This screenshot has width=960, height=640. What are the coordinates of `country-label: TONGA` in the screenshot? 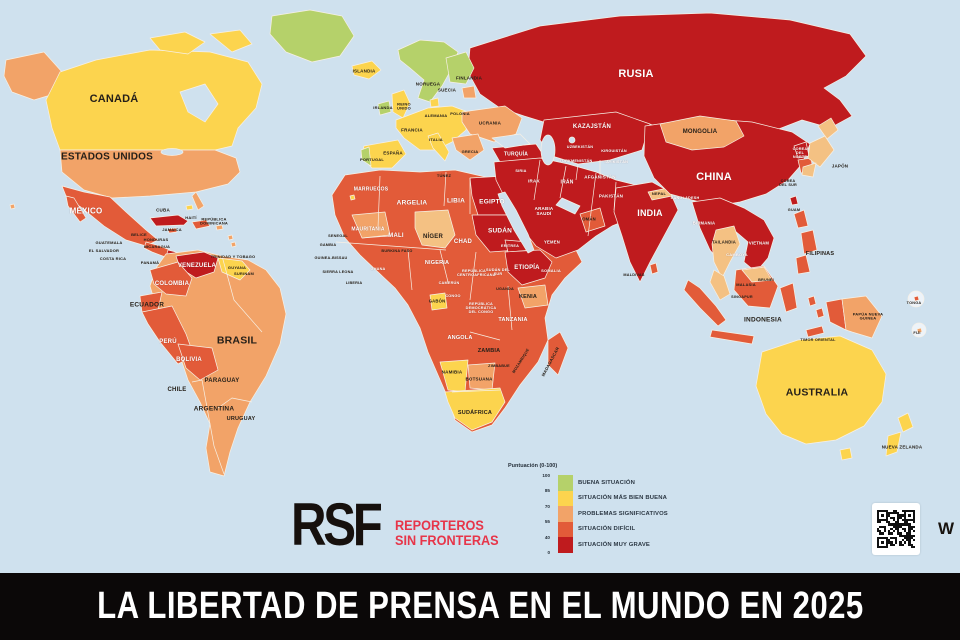 It's located at (914, 302).